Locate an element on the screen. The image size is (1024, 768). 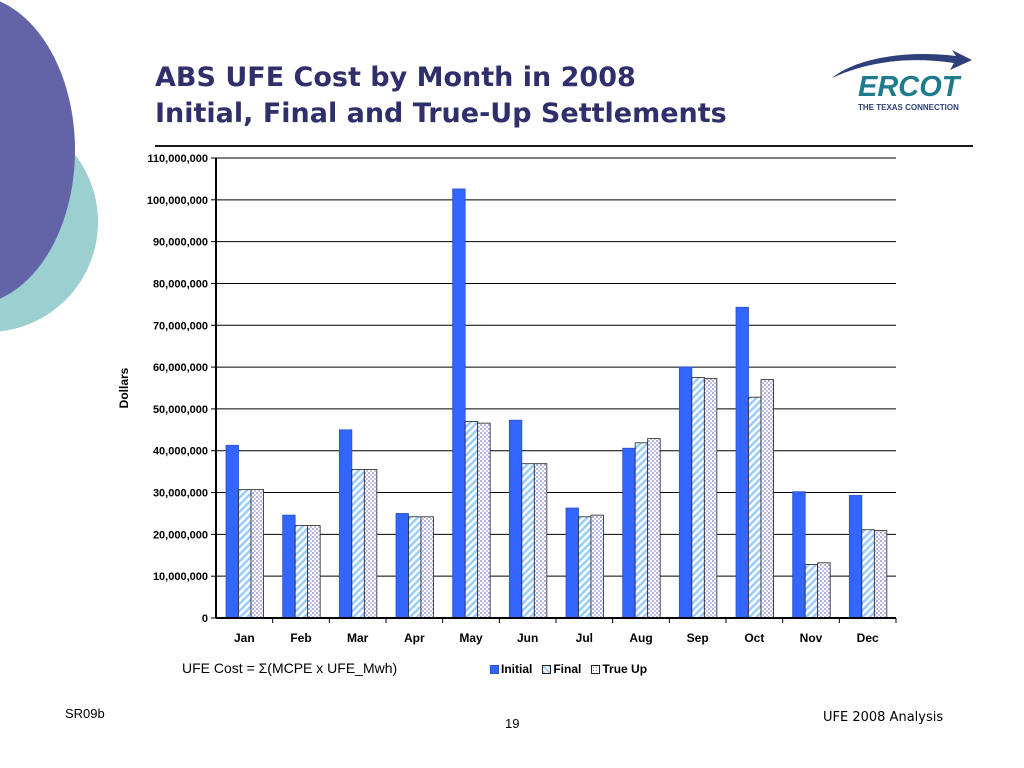
x-tick-label: Aug is located at coordinates (640, 638).